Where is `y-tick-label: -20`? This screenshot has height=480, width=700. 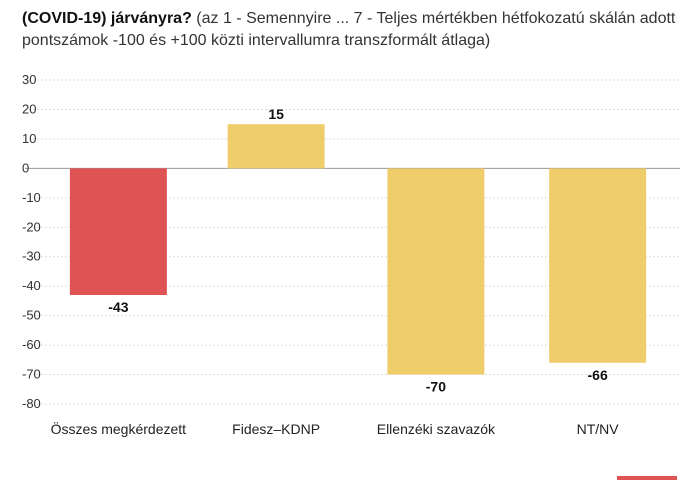 y-tick-label: -20 is located at coordinates (31, 226).